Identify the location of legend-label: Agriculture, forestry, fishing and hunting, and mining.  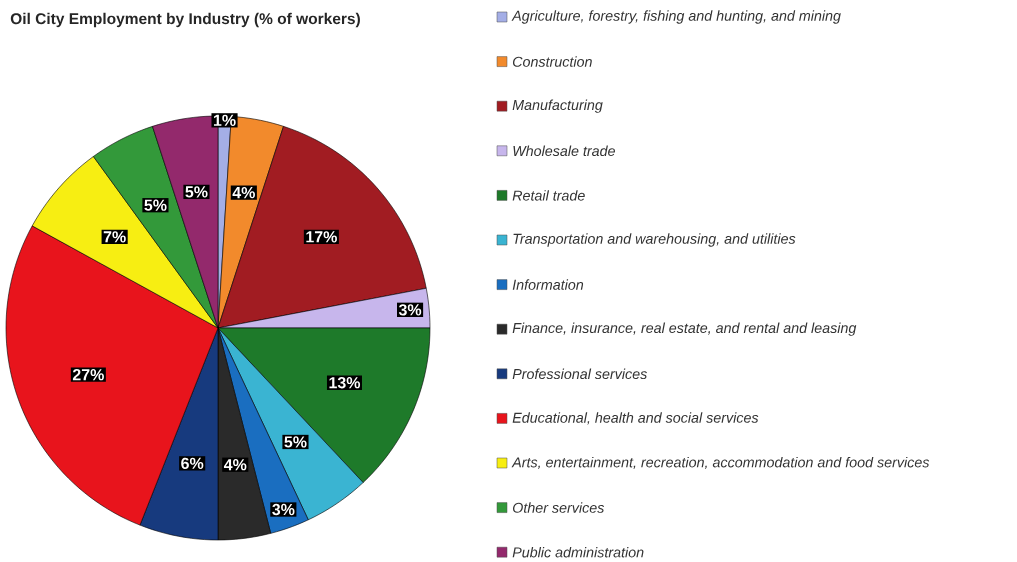
(676, 17).